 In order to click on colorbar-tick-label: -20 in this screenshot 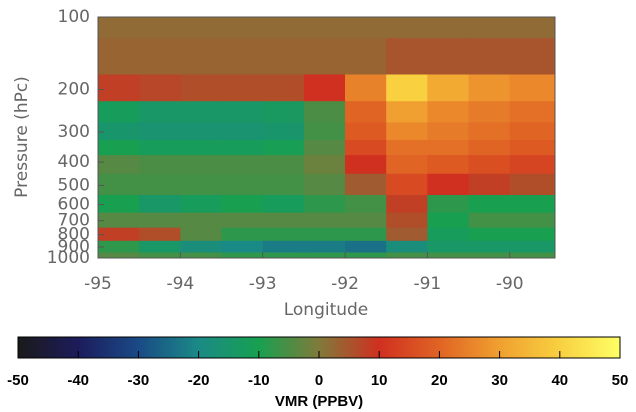, I will do `click(199, 380)`.